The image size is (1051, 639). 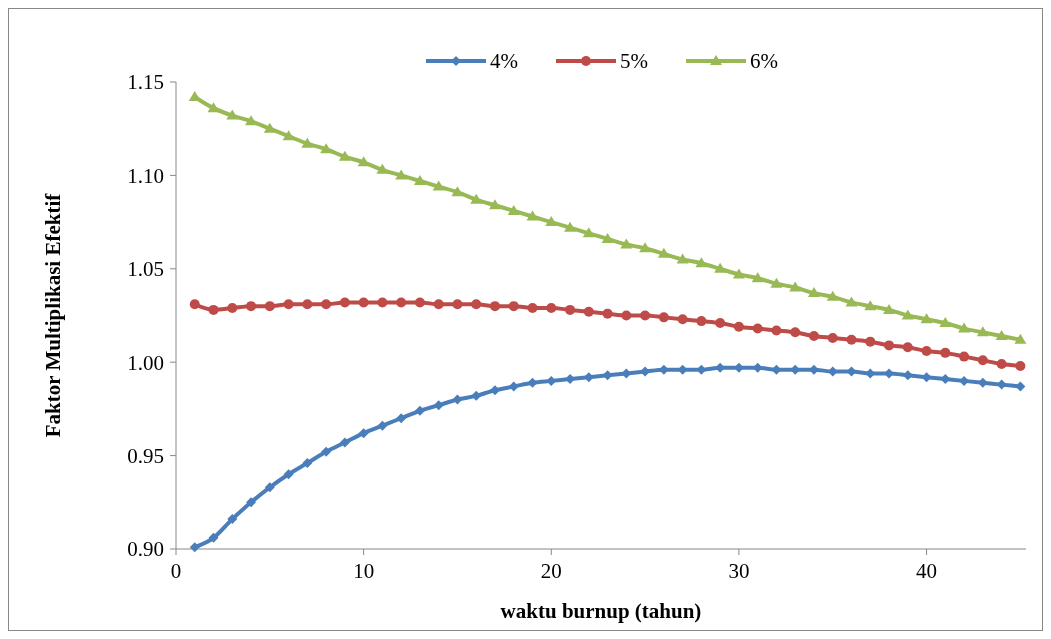 I want to click on x-tick-label: 40, so click(x=927, y=571).